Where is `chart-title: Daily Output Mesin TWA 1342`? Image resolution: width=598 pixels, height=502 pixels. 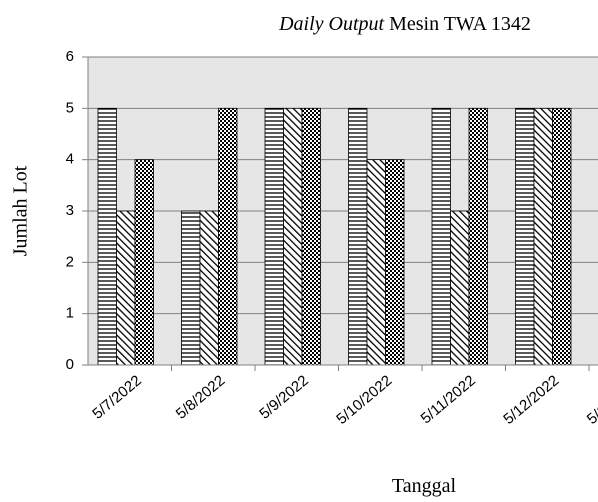 chart-title: Daily Output Mesin TWA 1342 is located at coordinates (404, 24).